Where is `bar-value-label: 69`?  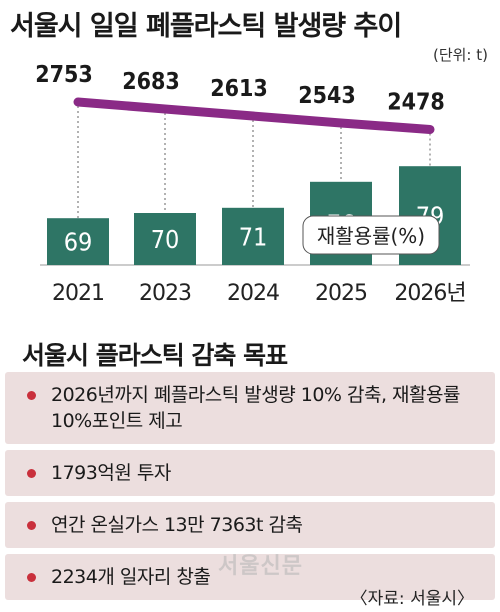 bar-value-label: 69 is located at coordinates (78, 242).